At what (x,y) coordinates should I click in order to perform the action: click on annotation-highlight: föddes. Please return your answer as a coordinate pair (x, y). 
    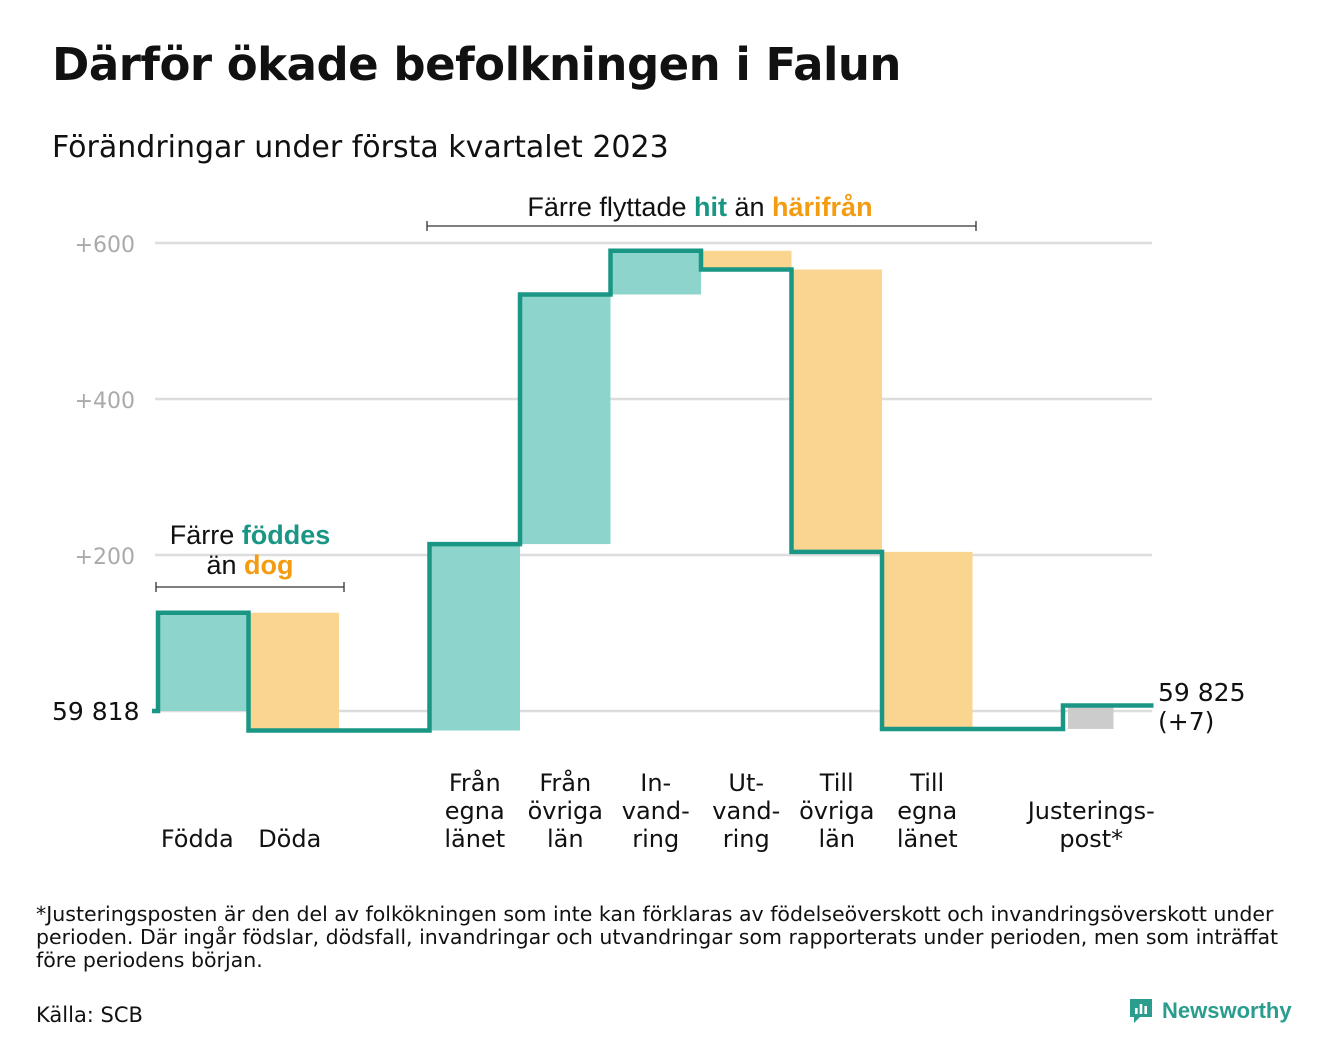
    Looking at the image, I should click on (286, 535).